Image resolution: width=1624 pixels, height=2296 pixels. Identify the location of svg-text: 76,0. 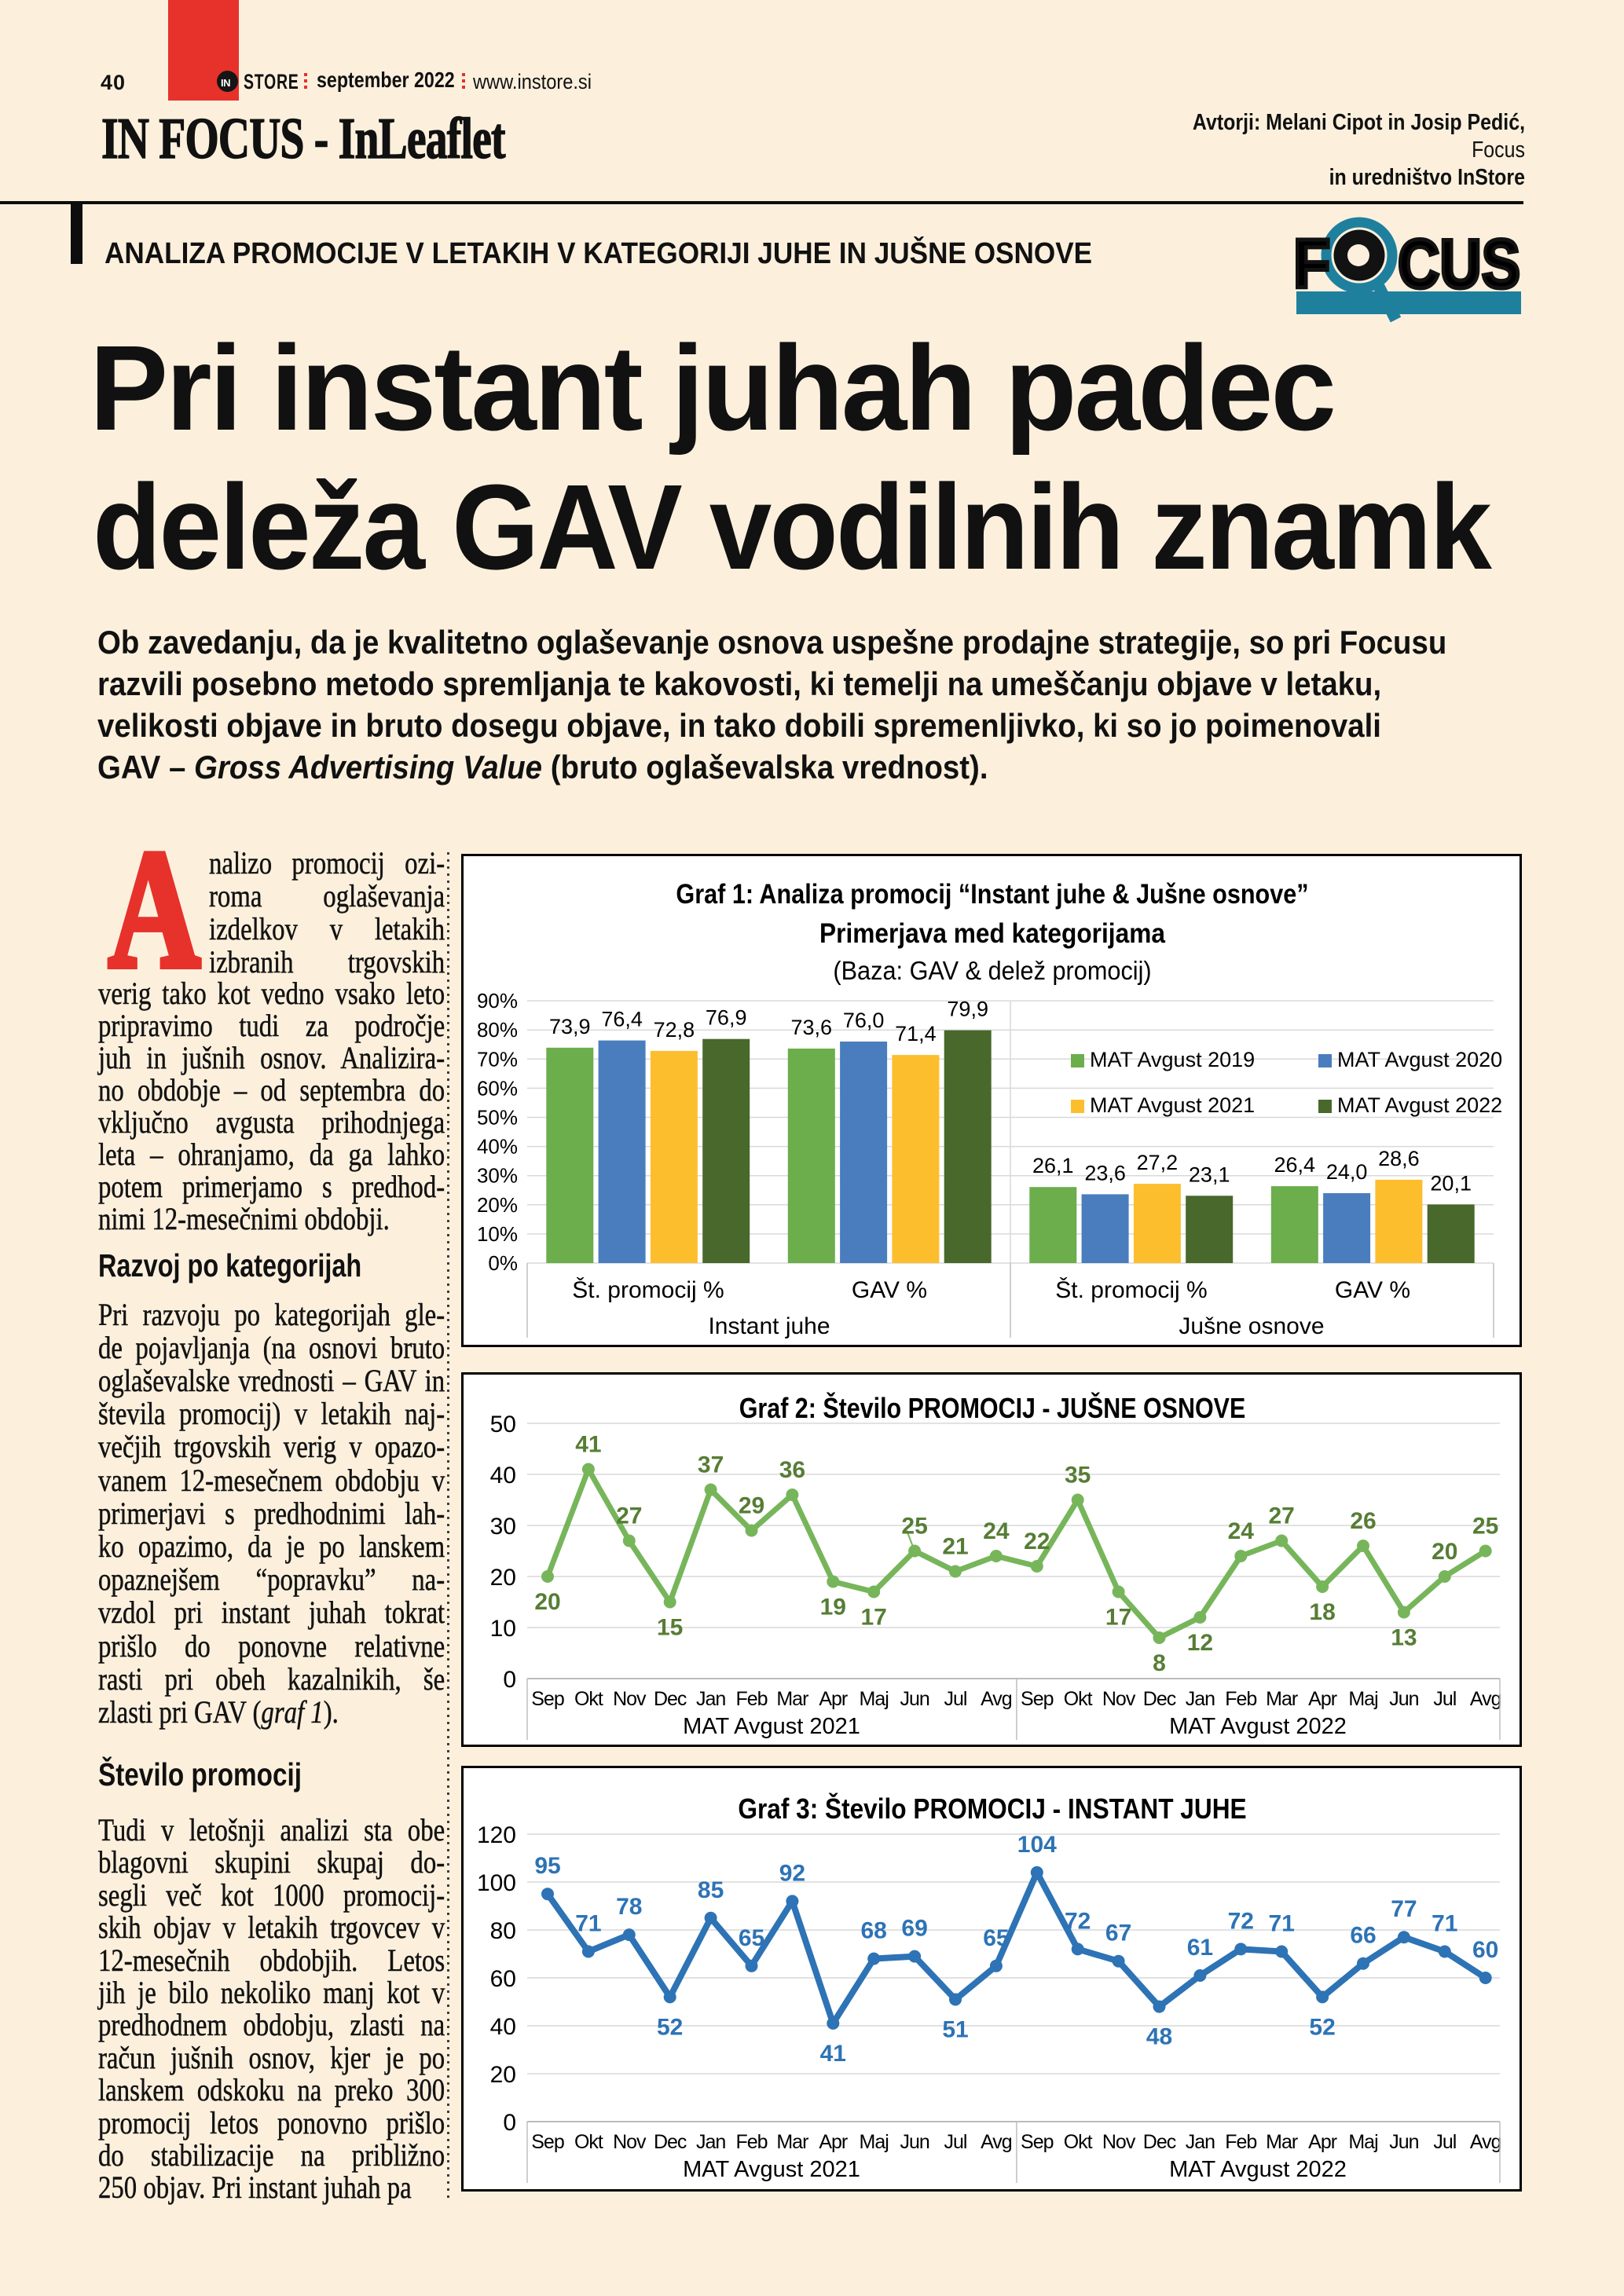
(864, 1020).